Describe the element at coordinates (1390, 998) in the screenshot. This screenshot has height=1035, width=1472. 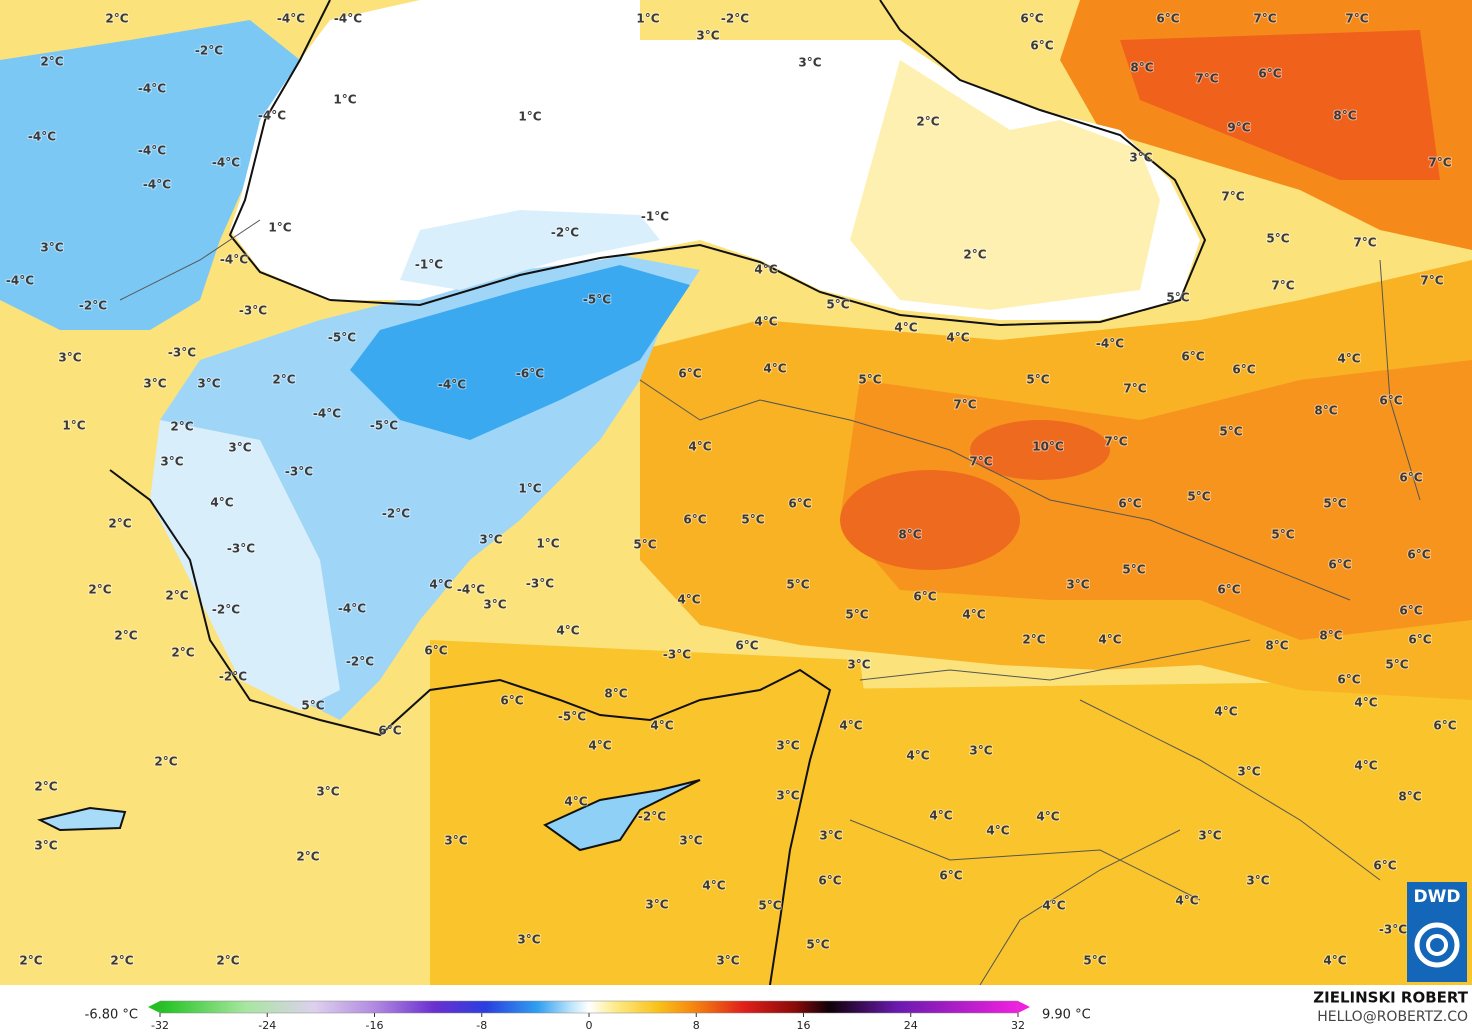
I see `credit-name: ZIELINSKI ROBERT` at that location.